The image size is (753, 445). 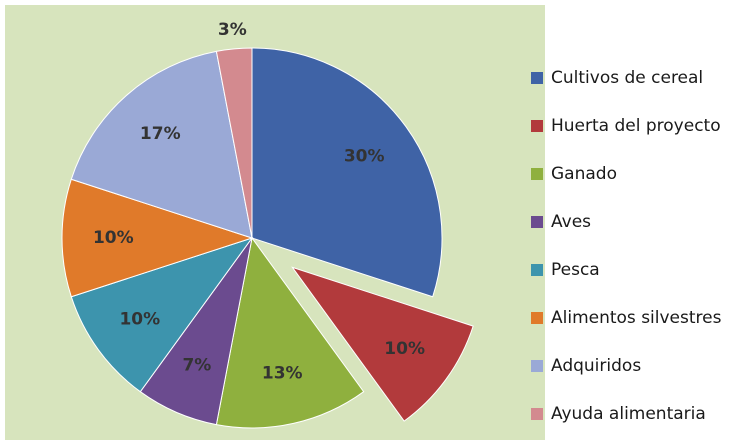 What do you see at coordinates (575, 270) in the screenshot?
I see `legend-label: Pesca` at bounding box center [575, 270].